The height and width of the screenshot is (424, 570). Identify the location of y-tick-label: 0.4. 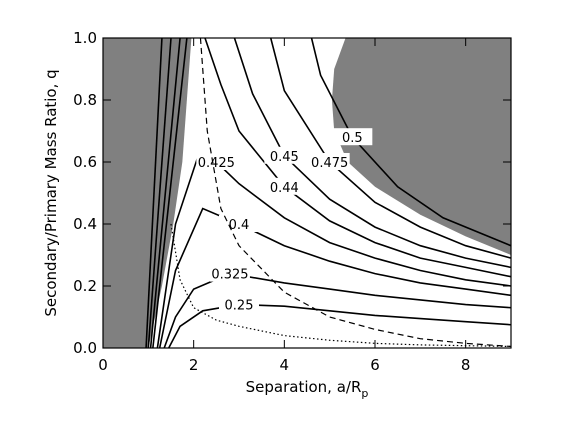
(85, 224).